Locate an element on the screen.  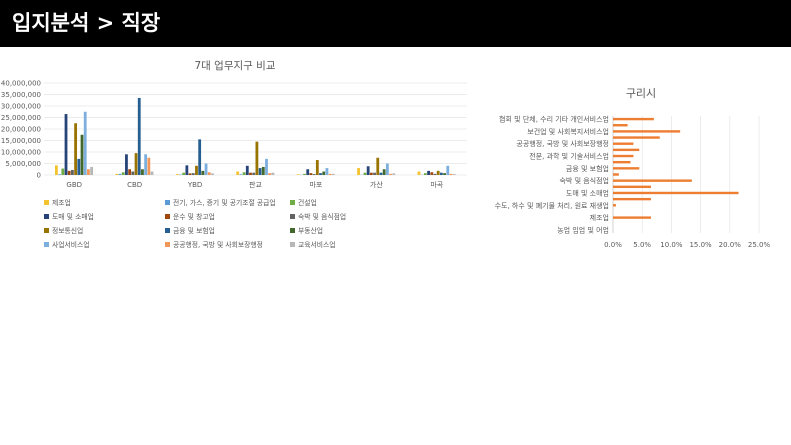
y-tick-label: 보건업 및 사회복지서비스업 is located at coordinates (568, 131).